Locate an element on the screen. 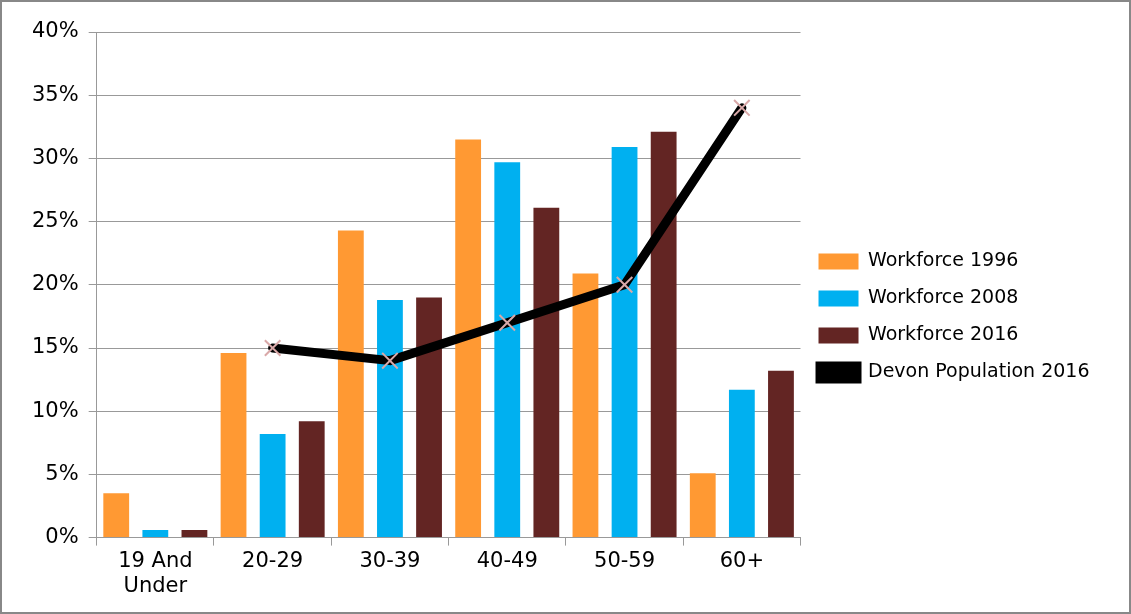 The image size is (1131, 614). y-tick-label: 25% is located at coordinates (55, 220).